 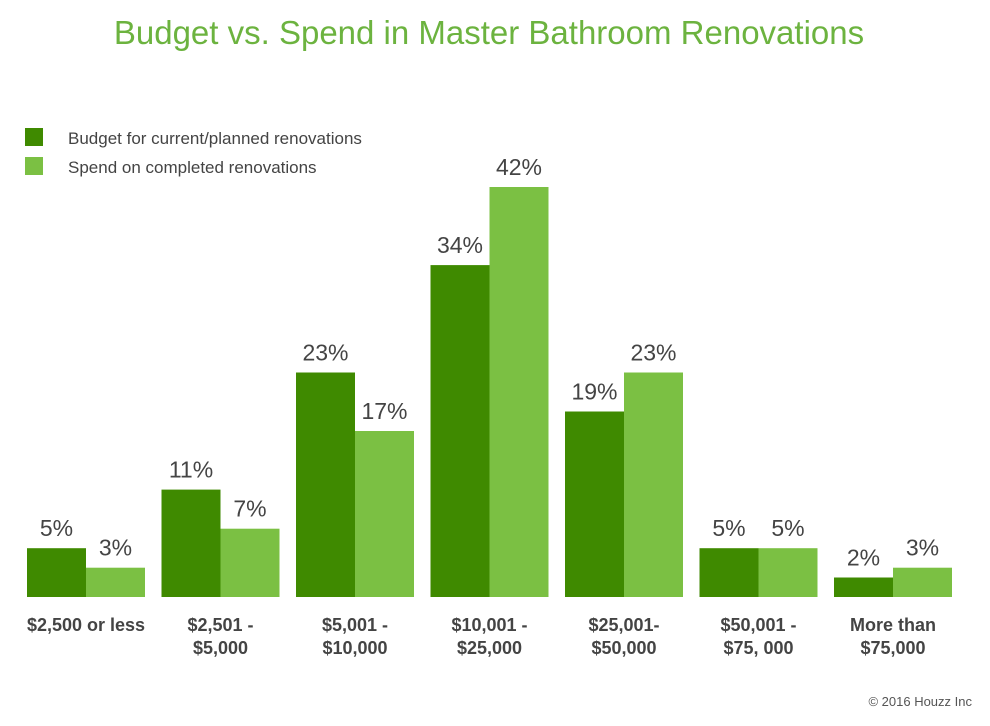 What do you see at coordinates (594, 392) in the screenshot?
I see `value-label-budget-4: 19%` at bounding box center [594, 392].